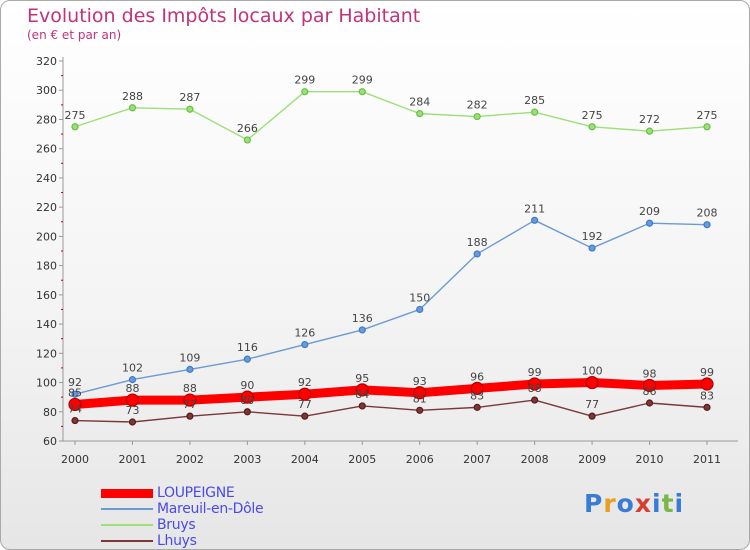  Describe the element at coordinates (391, 393) in the screenshot. I see `series-line` at that location.